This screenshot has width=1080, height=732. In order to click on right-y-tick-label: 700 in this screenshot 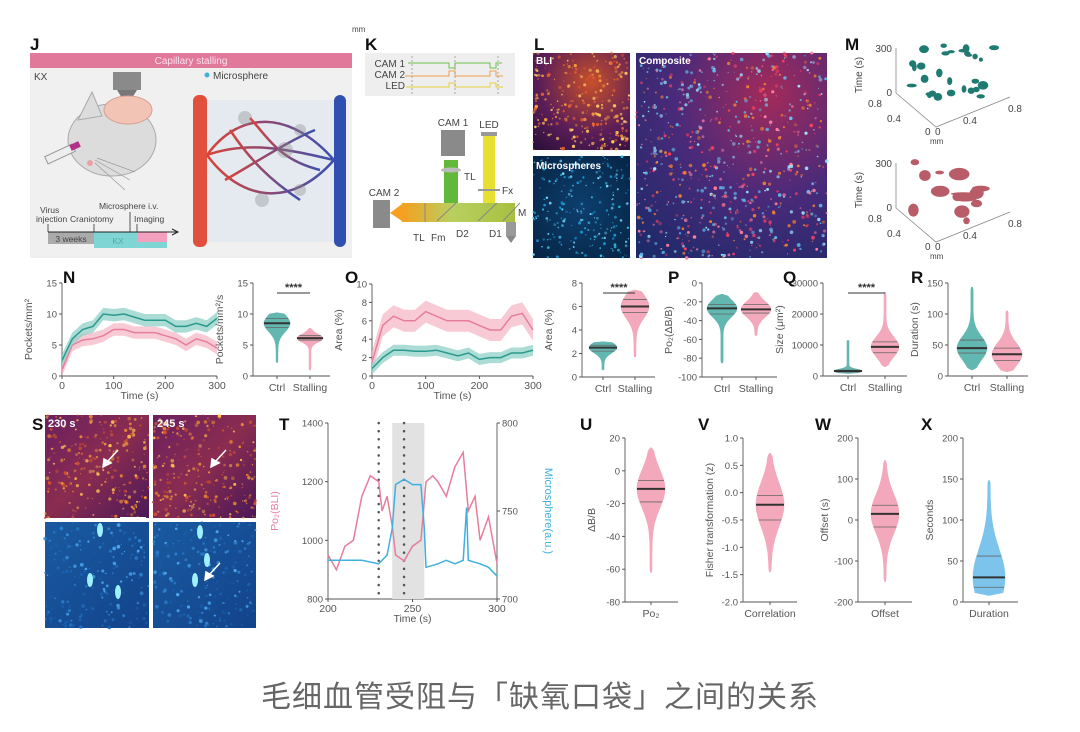, I will do `click(510, 600)`.